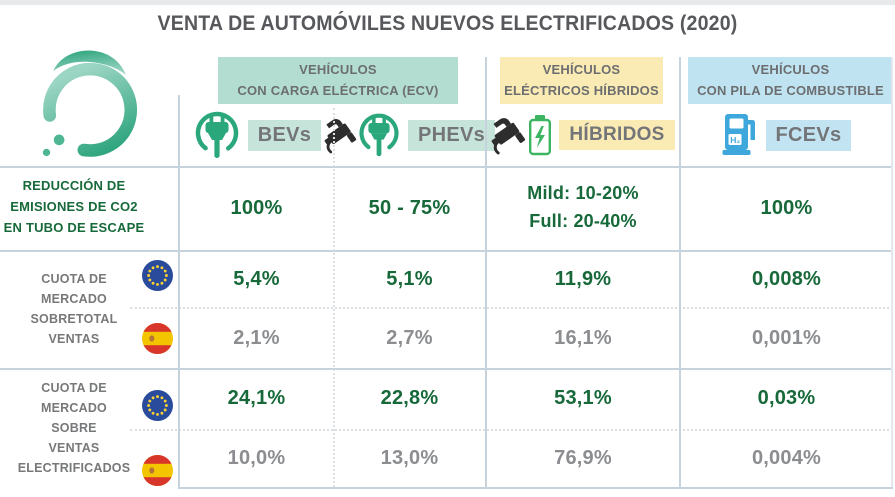 The image size is (895, 497). Describe the element at coordinates (617, 135) in the screenshot. I see `column-label-hibridos: HÍBRIDOS` at that location.